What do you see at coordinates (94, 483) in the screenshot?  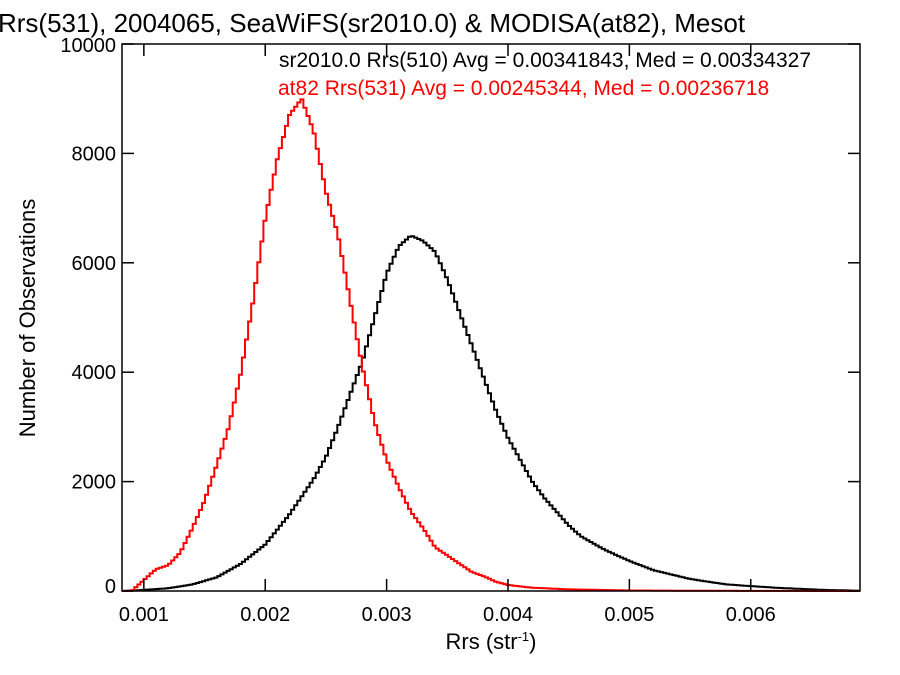 I see `y-tick-label: 2000` at bounding box center [94, 483].